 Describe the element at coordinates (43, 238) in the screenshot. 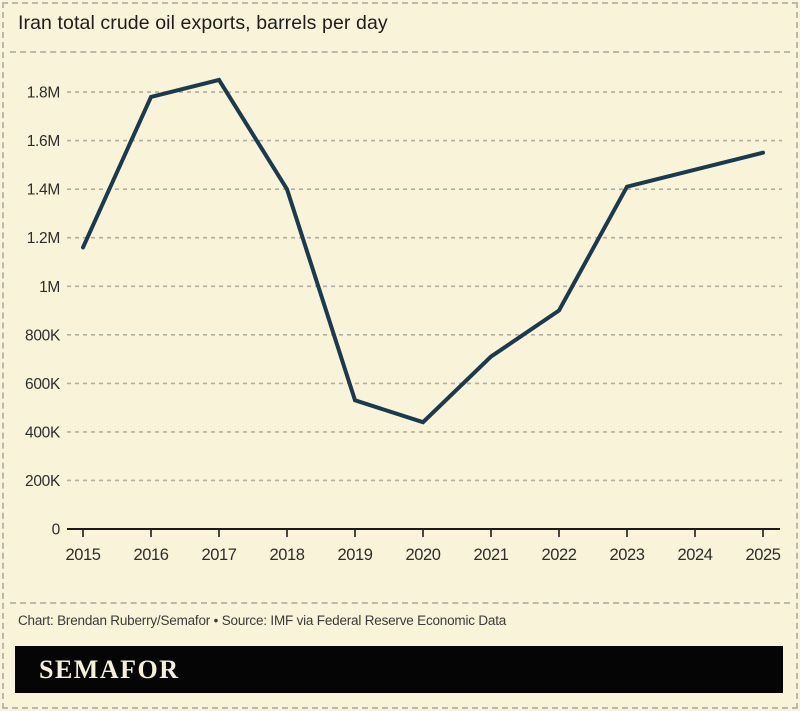

I see `y-axis-tick-label: 1.2M` at that location.